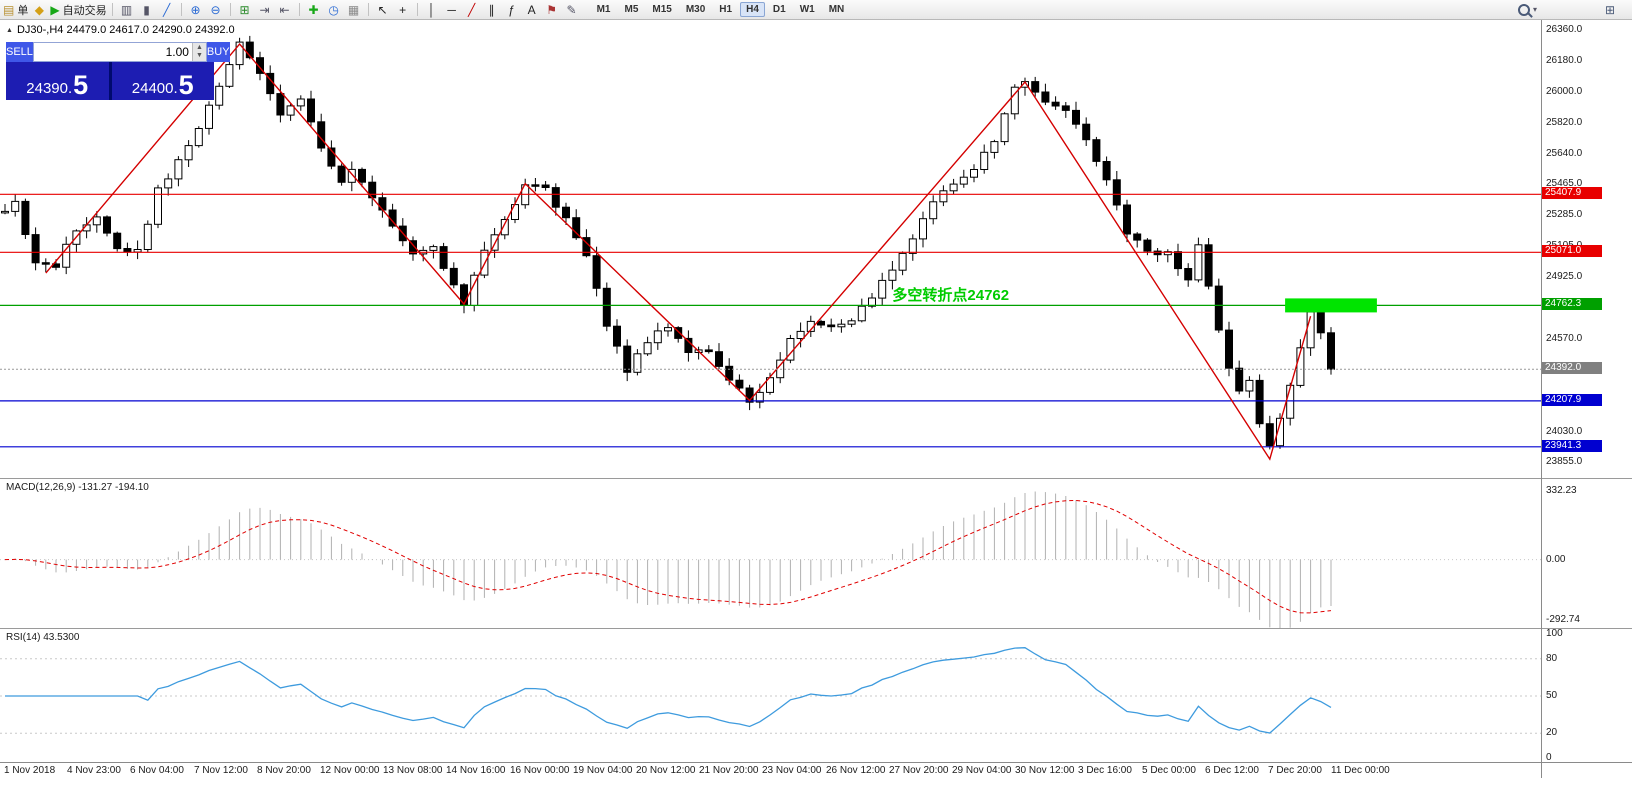 The height and width of the screenshot is (810, 1632). Describe the element at coordinates (1360, 770) in the screenshot. I see `time-axis-label: 11 Dec 00:00` at that location.